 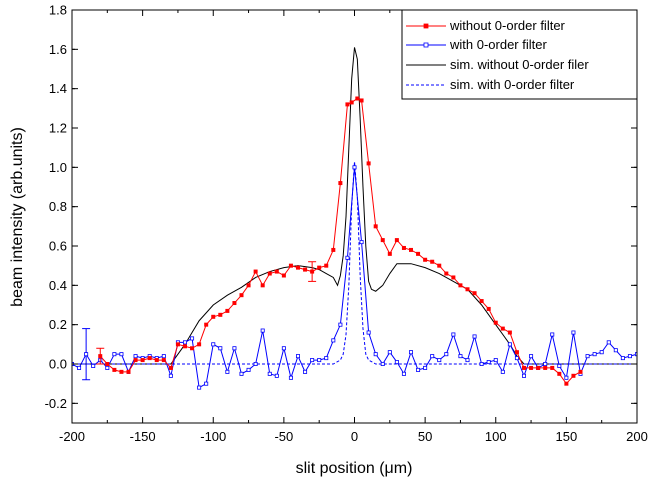 I want to click on y-tick-label: 1.6, so click(x=58, y=49).